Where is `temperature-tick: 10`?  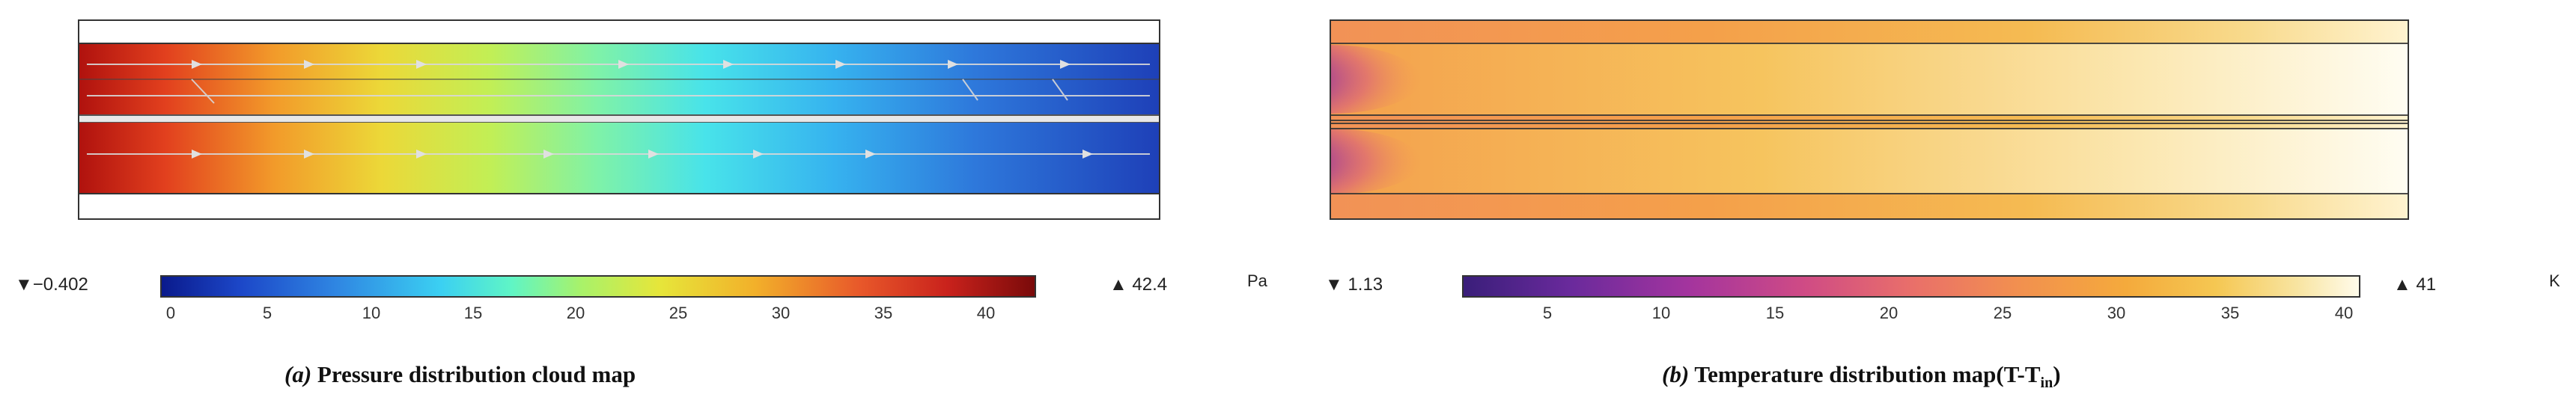
temperature-tick: 10 is located at coordinates (1661, 313).